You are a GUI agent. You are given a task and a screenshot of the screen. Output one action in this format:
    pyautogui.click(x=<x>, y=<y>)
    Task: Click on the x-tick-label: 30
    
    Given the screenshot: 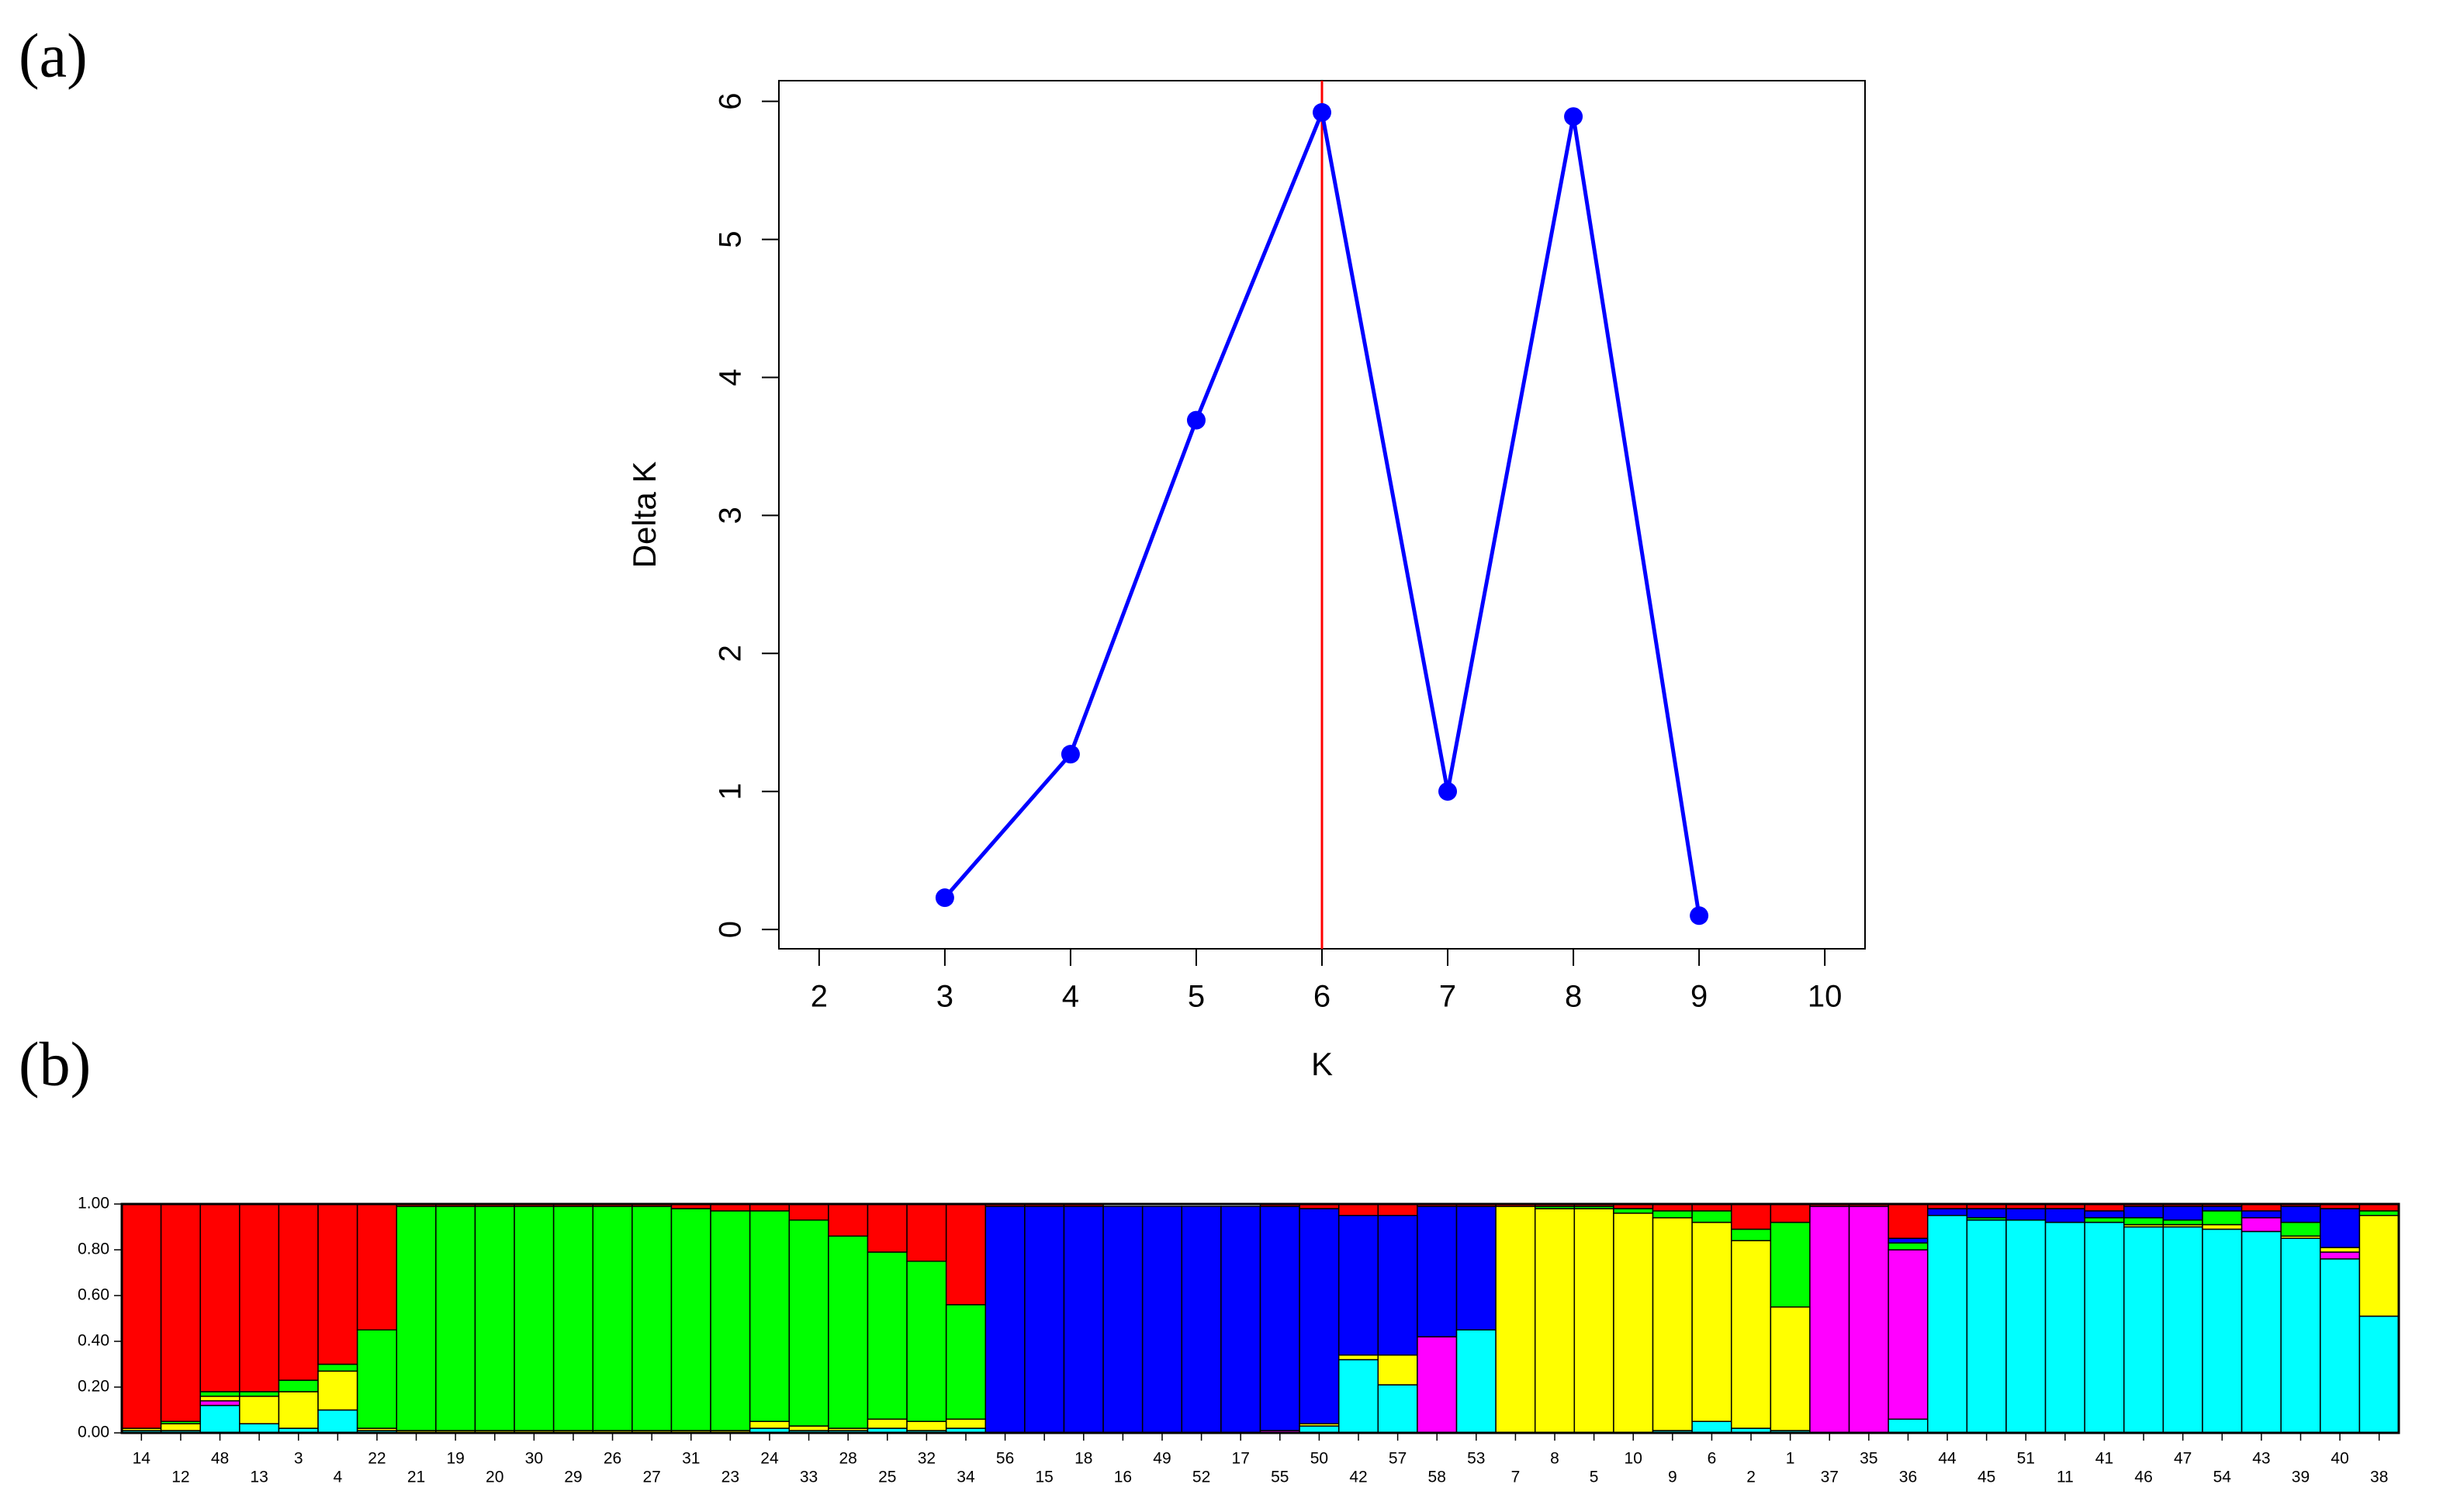 What is the action you would take?
    pyautogui.click(x=534, y=1459)
    